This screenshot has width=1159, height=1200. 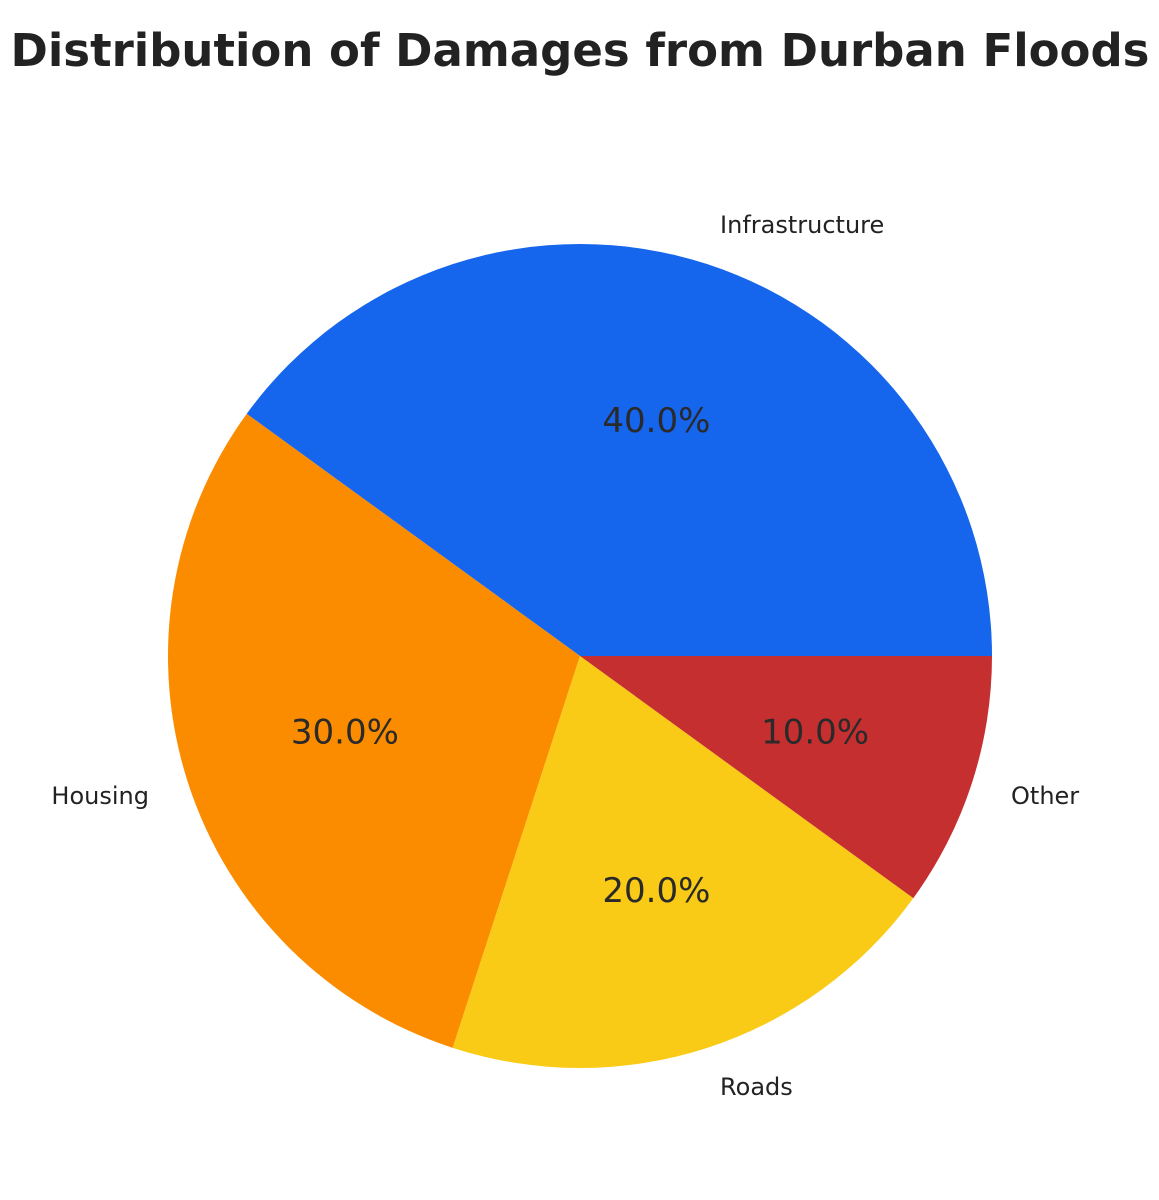 I want to click on category-label-roads: Roads, so click(x=756, y=1087).